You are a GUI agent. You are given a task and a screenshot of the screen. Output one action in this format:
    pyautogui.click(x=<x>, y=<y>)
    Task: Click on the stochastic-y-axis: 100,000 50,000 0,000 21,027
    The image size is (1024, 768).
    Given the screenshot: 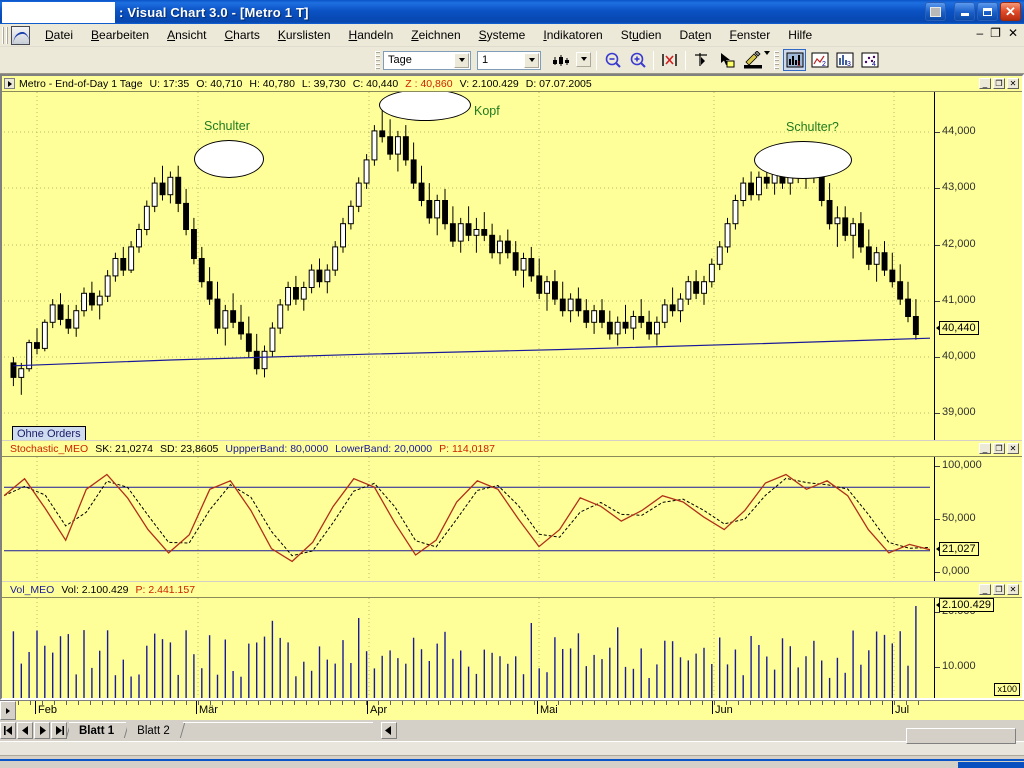 What is the action you would take?
    pyautogui.click(x=978, y=519)
    